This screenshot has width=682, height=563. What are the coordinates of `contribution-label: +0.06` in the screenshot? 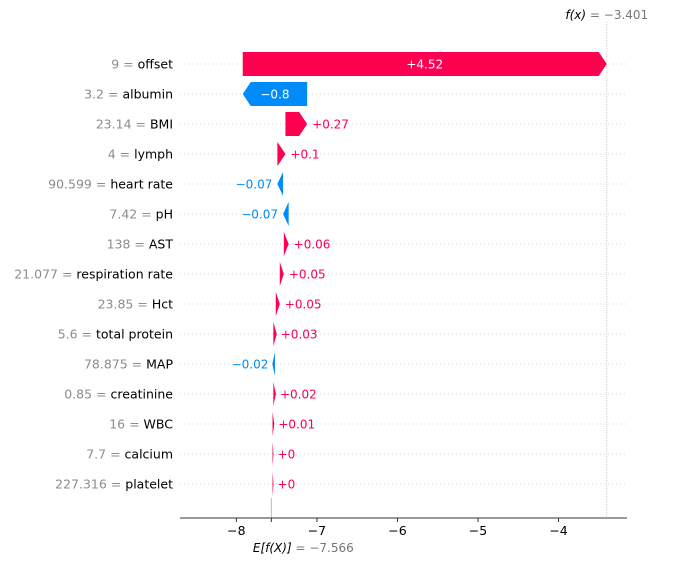 It's located at (312, 245).